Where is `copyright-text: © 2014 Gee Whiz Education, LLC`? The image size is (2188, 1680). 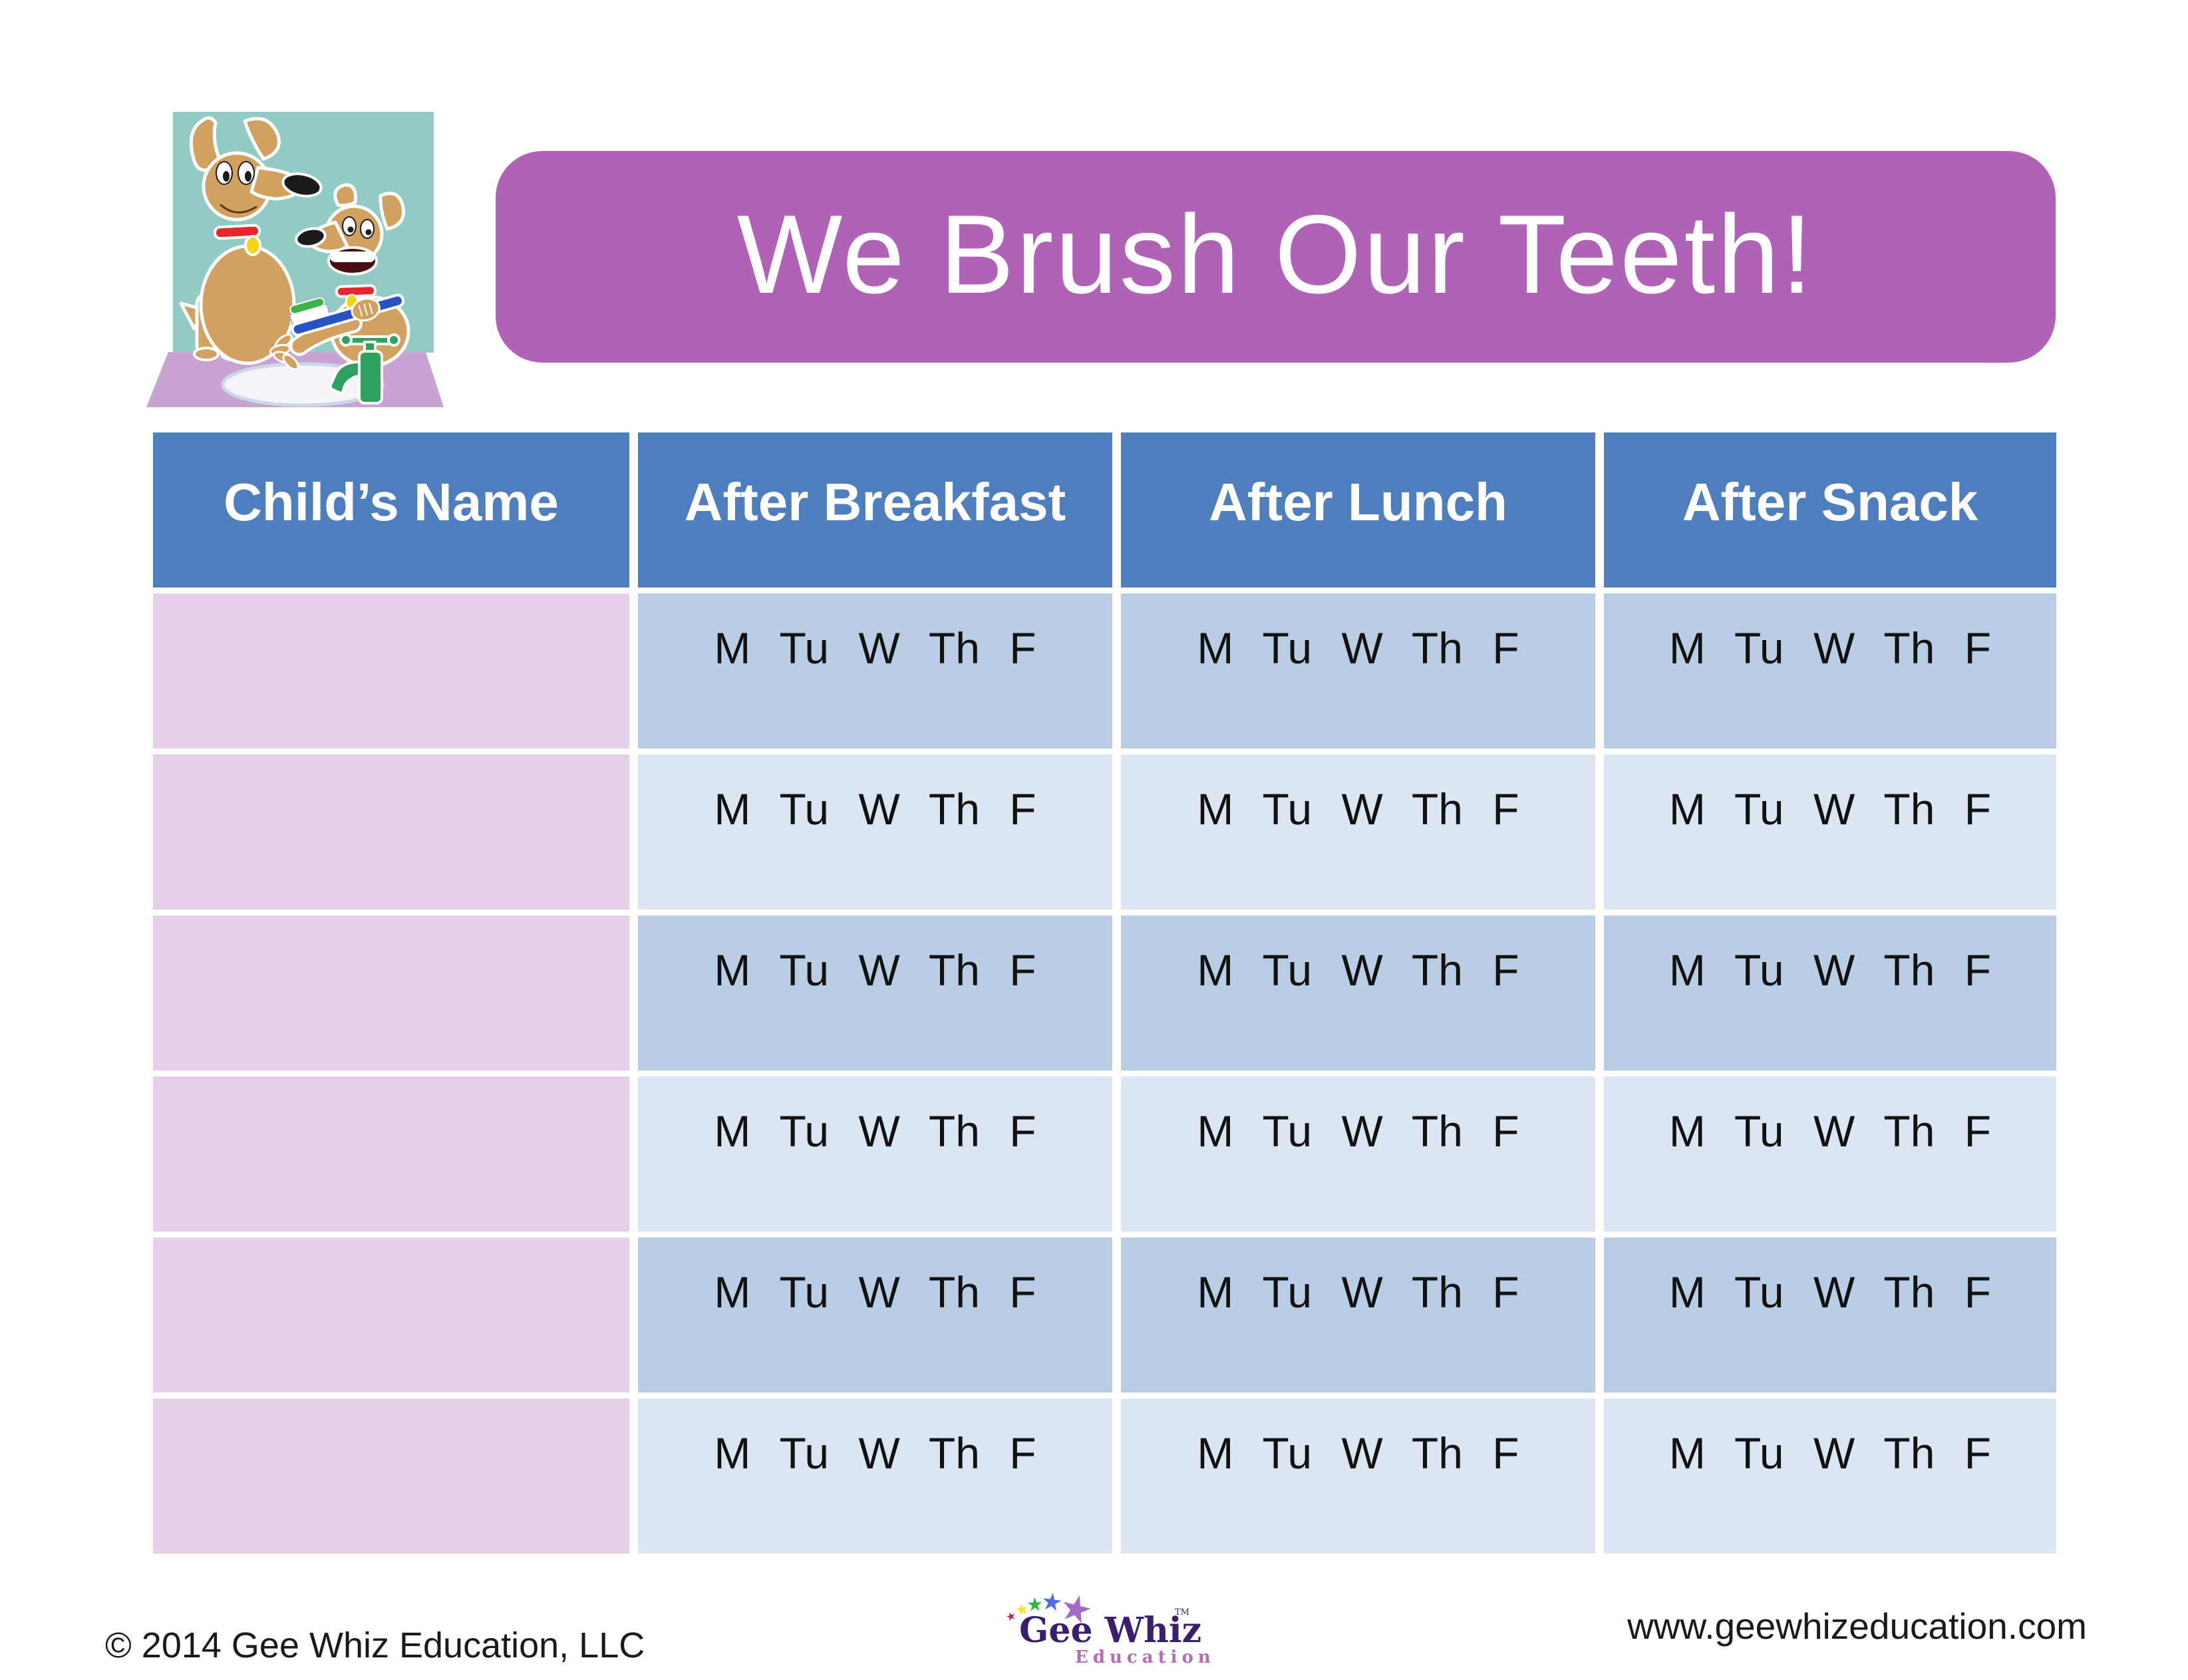
copyright-text: © 2014 Gee Whiz Education, LLC is located at coordinates (375, 1645).